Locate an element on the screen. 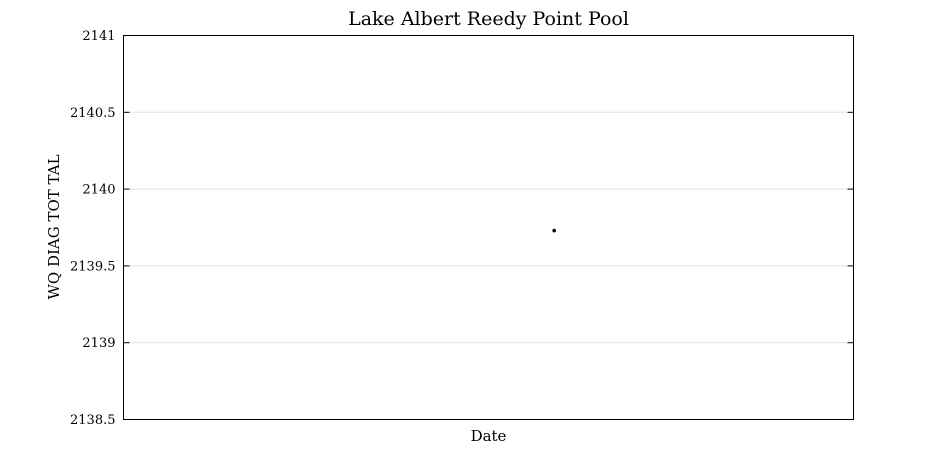  data-point is located at coordinates (554, 230).